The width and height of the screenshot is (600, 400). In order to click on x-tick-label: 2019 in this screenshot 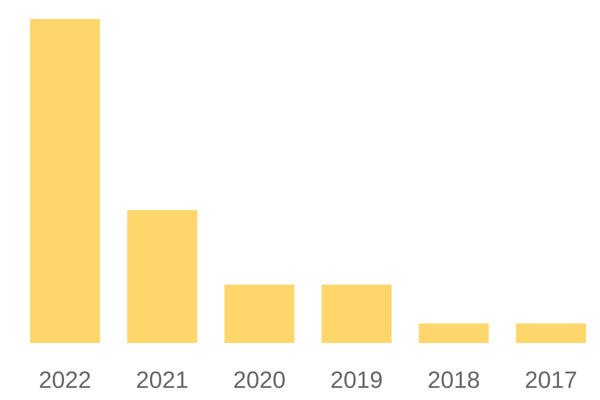, I will do `click(357, 379)`.